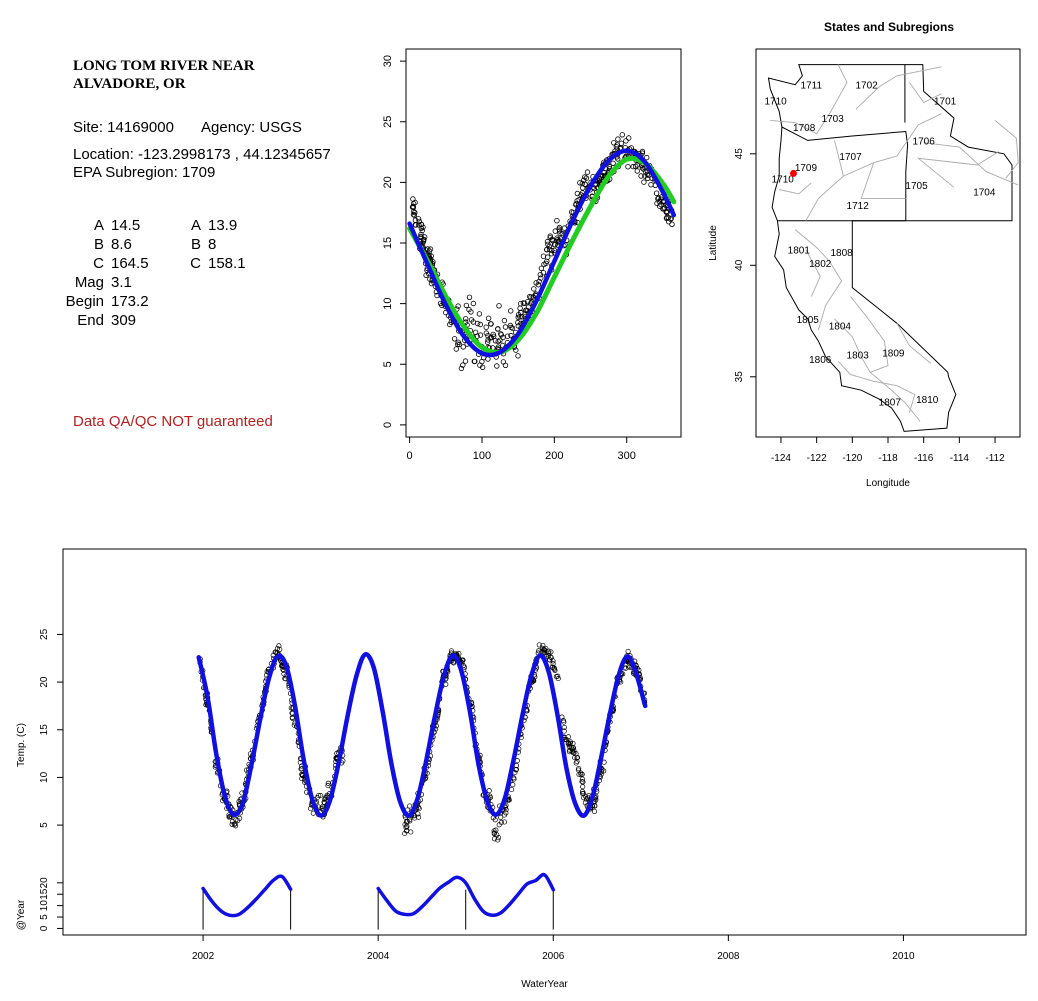 The image size is (1038, 1001). What do you see at coordinates (945, 101) in the screenshot?
I see `subregion-label: 1701` at bounding box center [945, 101].